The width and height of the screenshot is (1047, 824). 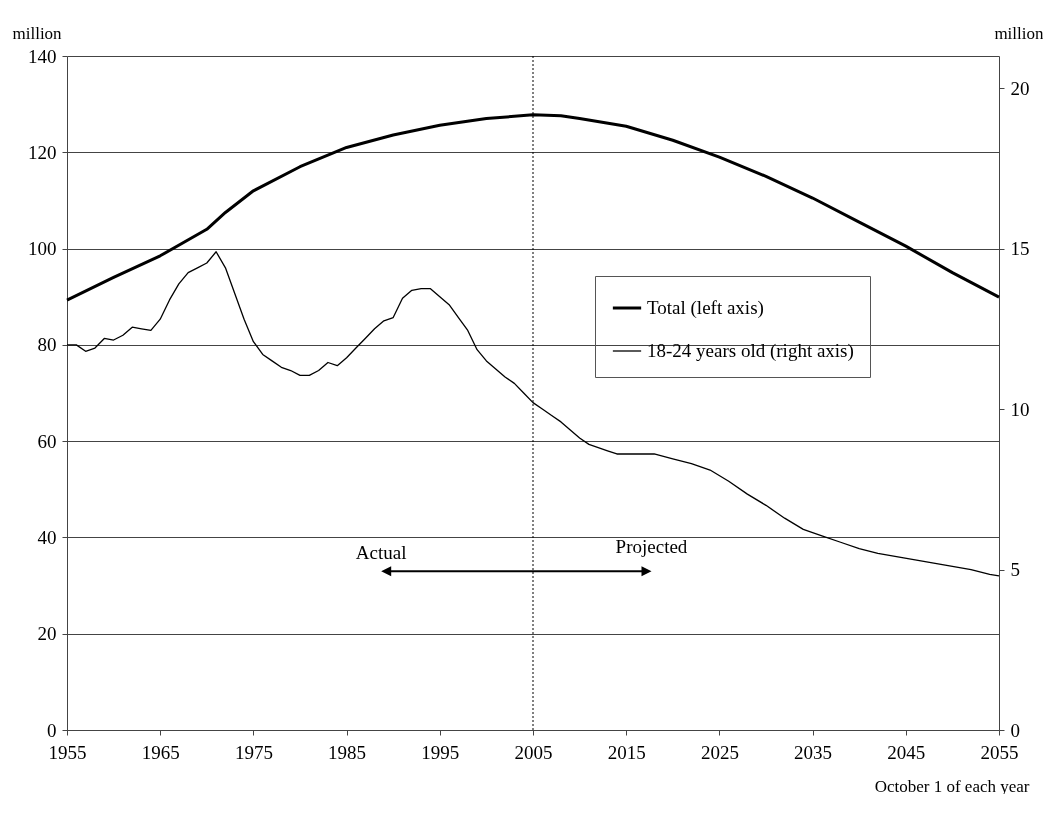 I want to click on x-tick-label: 1965, so click(x=160, y=752).